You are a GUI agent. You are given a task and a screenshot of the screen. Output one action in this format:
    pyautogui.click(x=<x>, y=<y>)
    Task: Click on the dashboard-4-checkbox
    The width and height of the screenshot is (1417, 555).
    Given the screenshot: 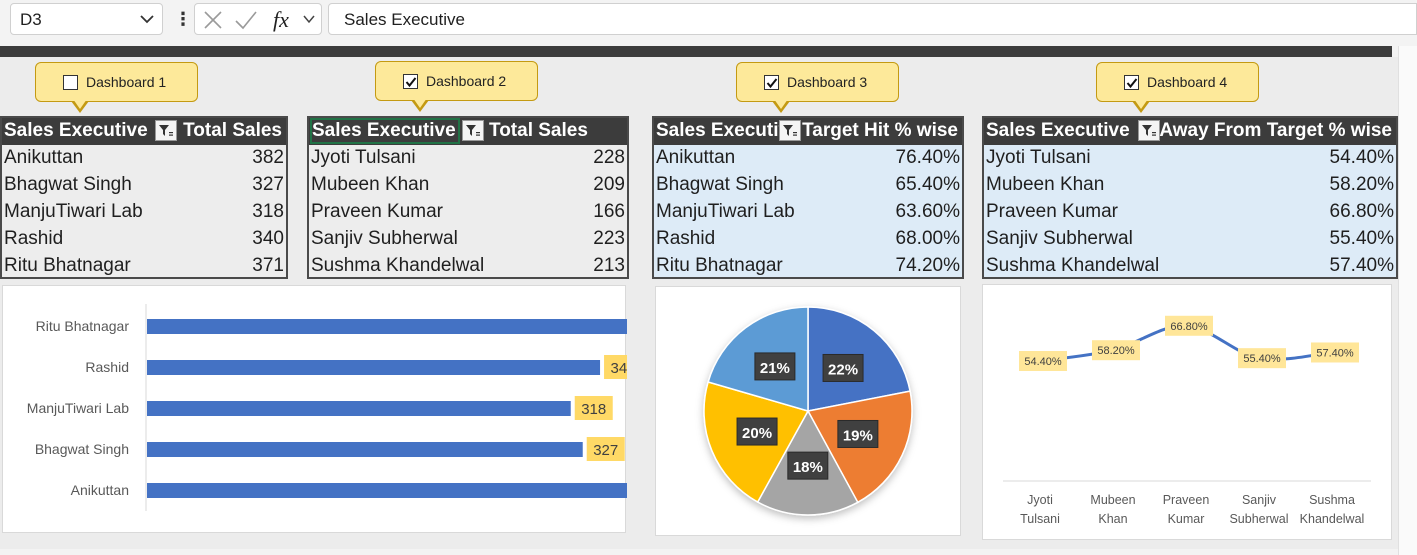 What is the action you would take?
    pyautogui.click(x=1131, y=82)
    